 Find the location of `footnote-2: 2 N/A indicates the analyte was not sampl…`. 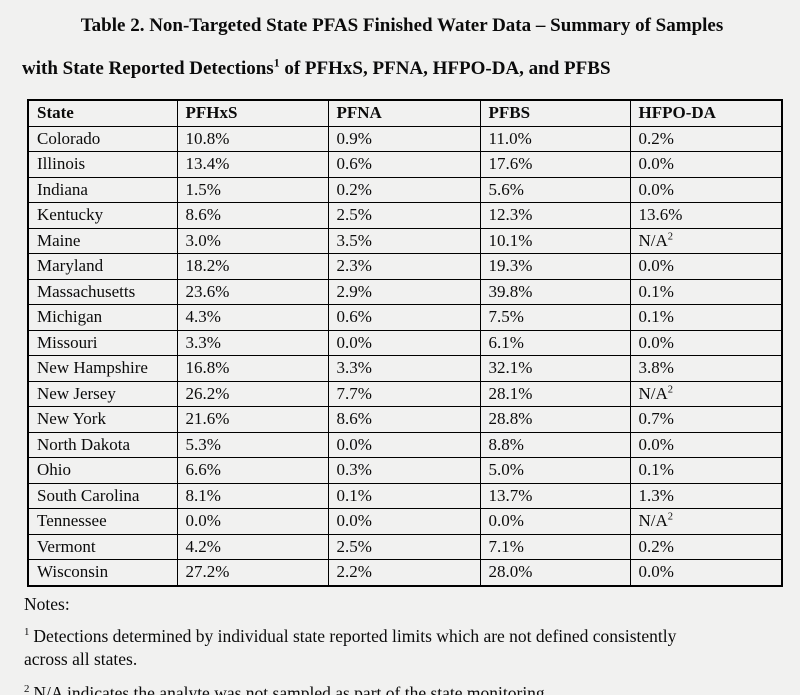

footnote-2: 2 N/A indicates the analyte was not sampl… is located at coordinates (396, 688).